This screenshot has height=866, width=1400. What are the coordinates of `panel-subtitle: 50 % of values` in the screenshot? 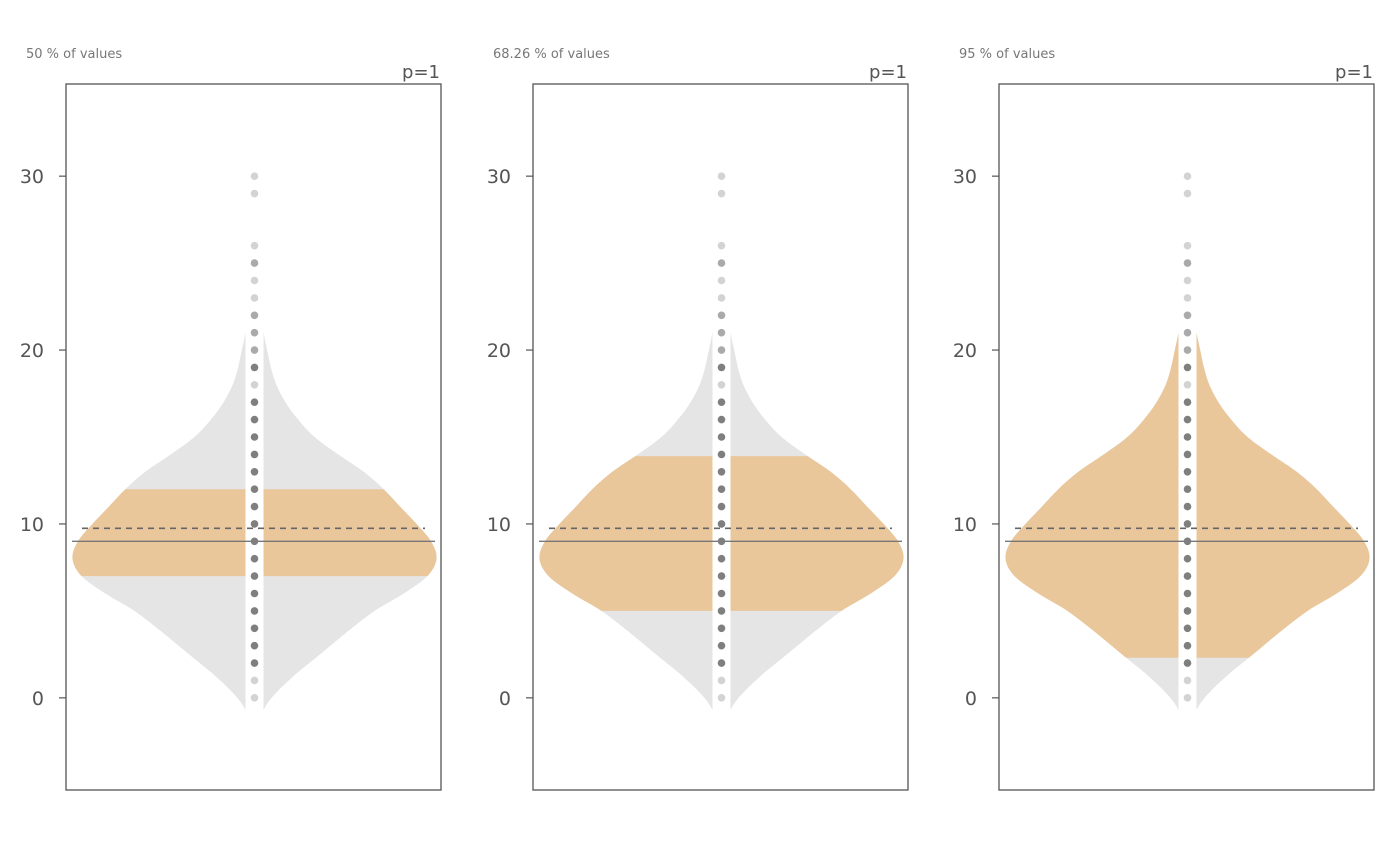 It's located at (74, 54).